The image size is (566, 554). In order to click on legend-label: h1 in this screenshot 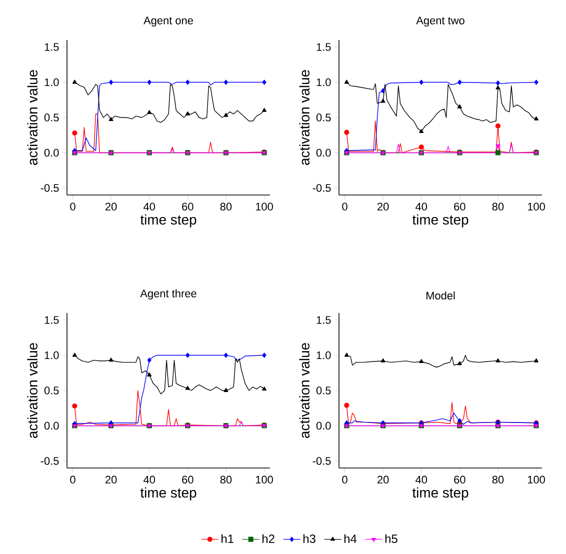, I will do `click(228, 538)`.